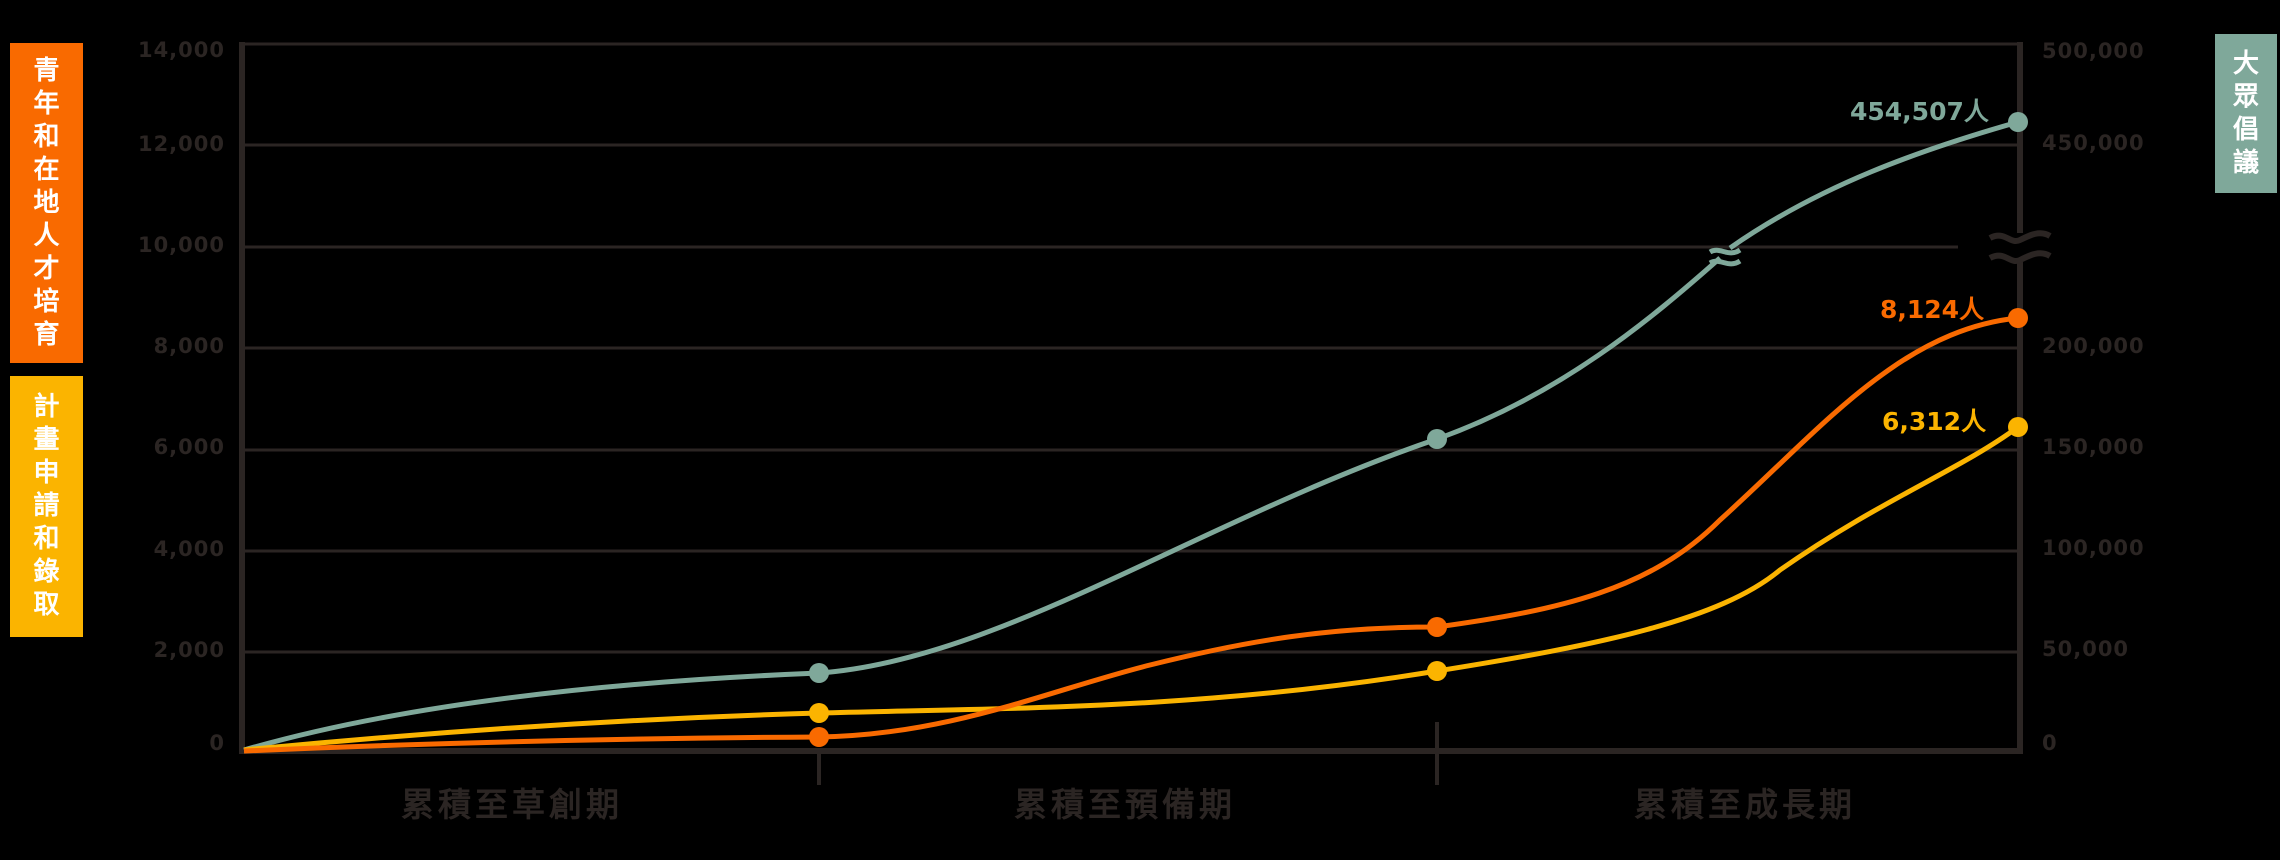  Describe the element at coordinates (2086, 649) in the screenshot. I see `right-axis-tick: 50,000` at that location.